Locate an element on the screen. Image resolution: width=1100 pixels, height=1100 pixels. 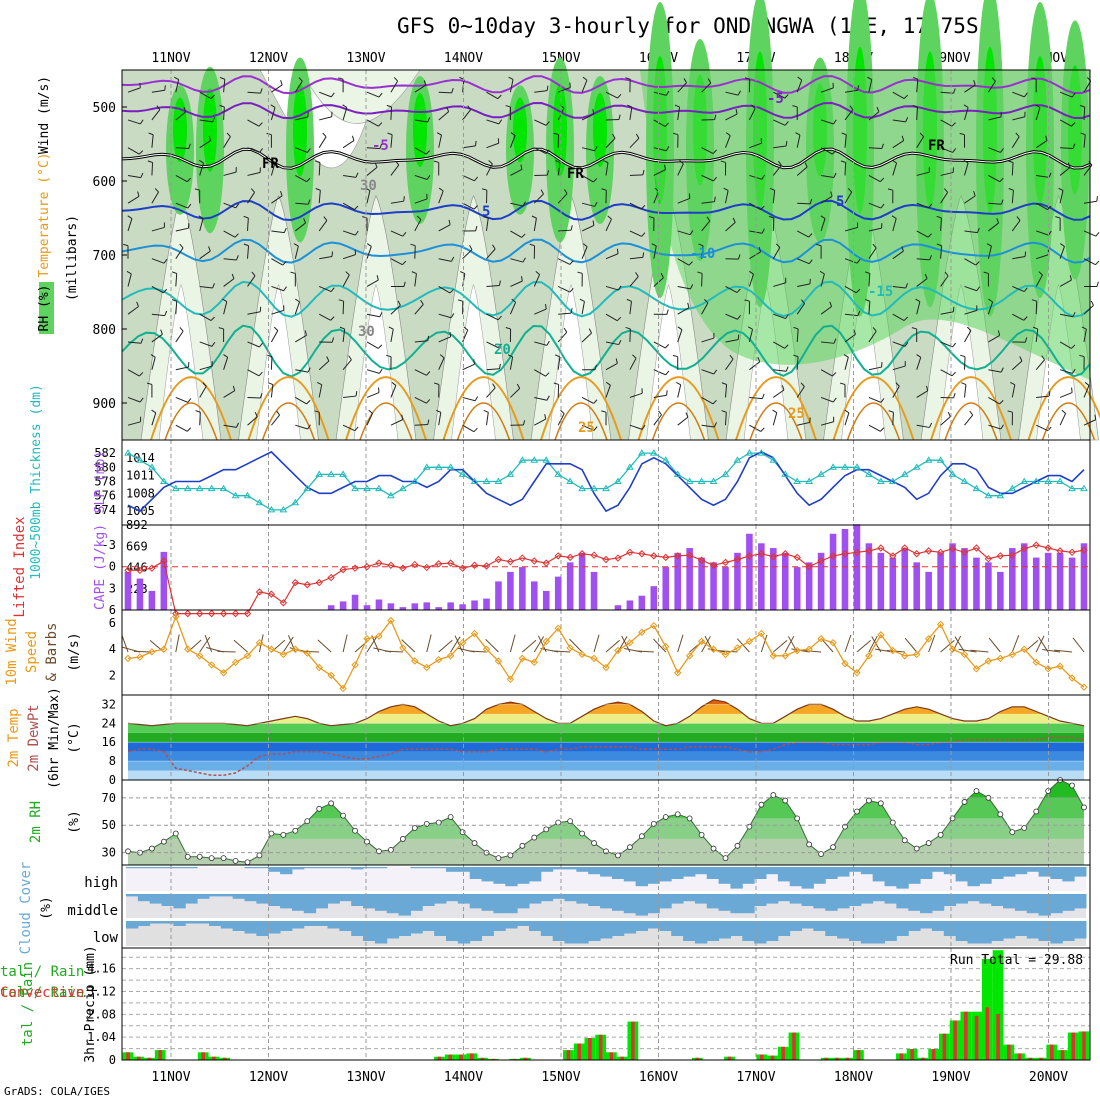
li-tick: 0 is located at coordinates (112, 567).